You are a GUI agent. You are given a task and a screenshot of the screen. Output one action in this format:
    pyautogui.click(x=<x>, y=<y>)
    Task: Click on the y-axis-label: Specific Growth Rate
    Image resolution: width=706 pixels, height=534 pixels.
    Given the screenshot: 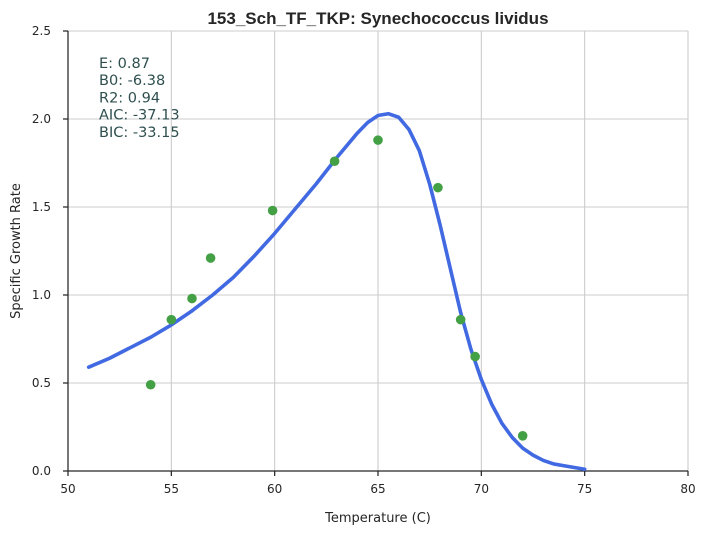 What is the action you would take?
    pyautogui.click(x=16, y=251)
    